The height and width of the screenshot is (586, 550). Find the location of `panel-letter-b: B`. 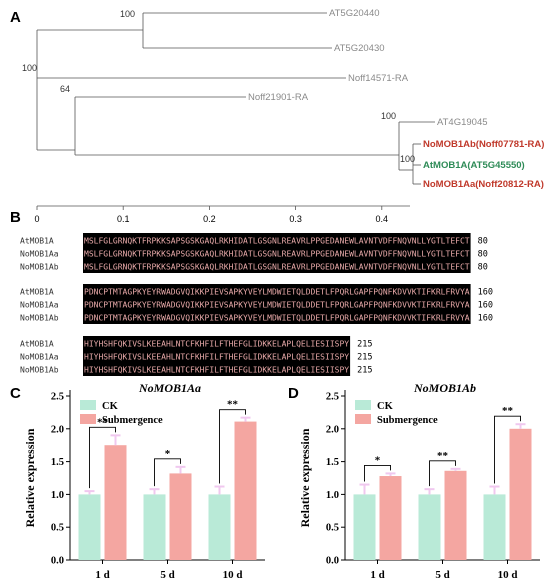

panel-letter-b: B is located at coordinates (15, 217).